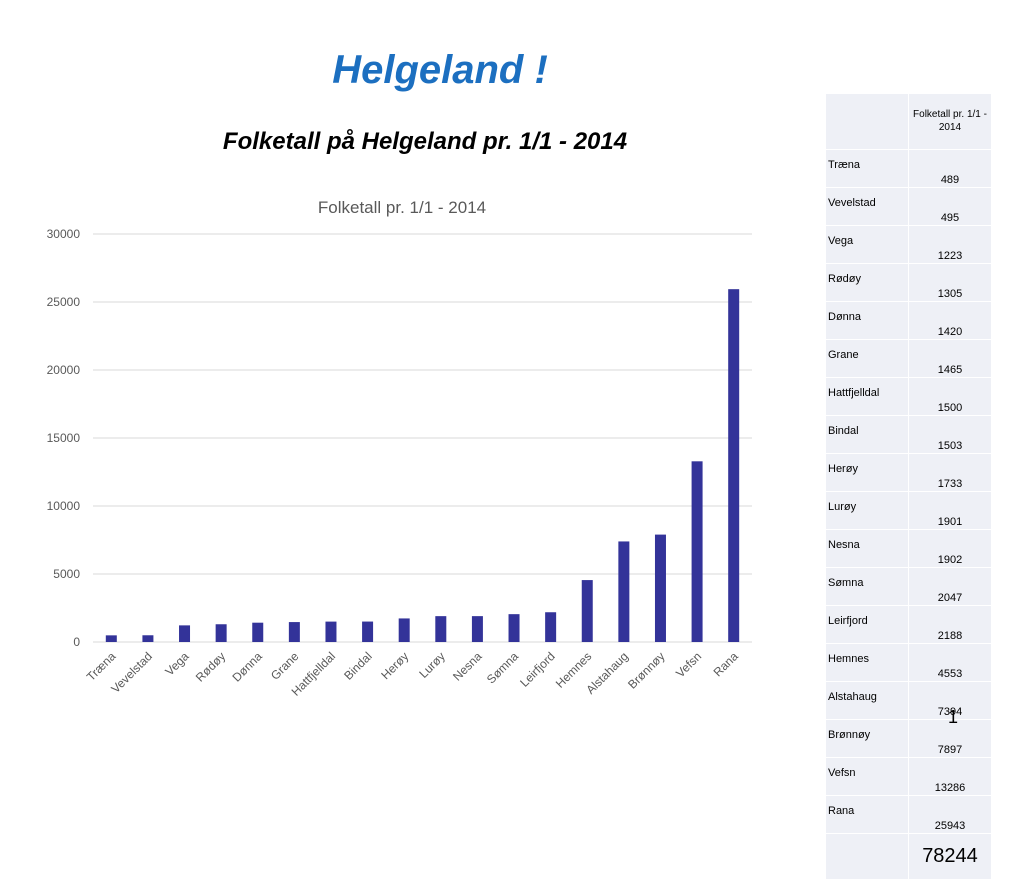  I want to click on table-cell-population: 7394, so click(950, 701).